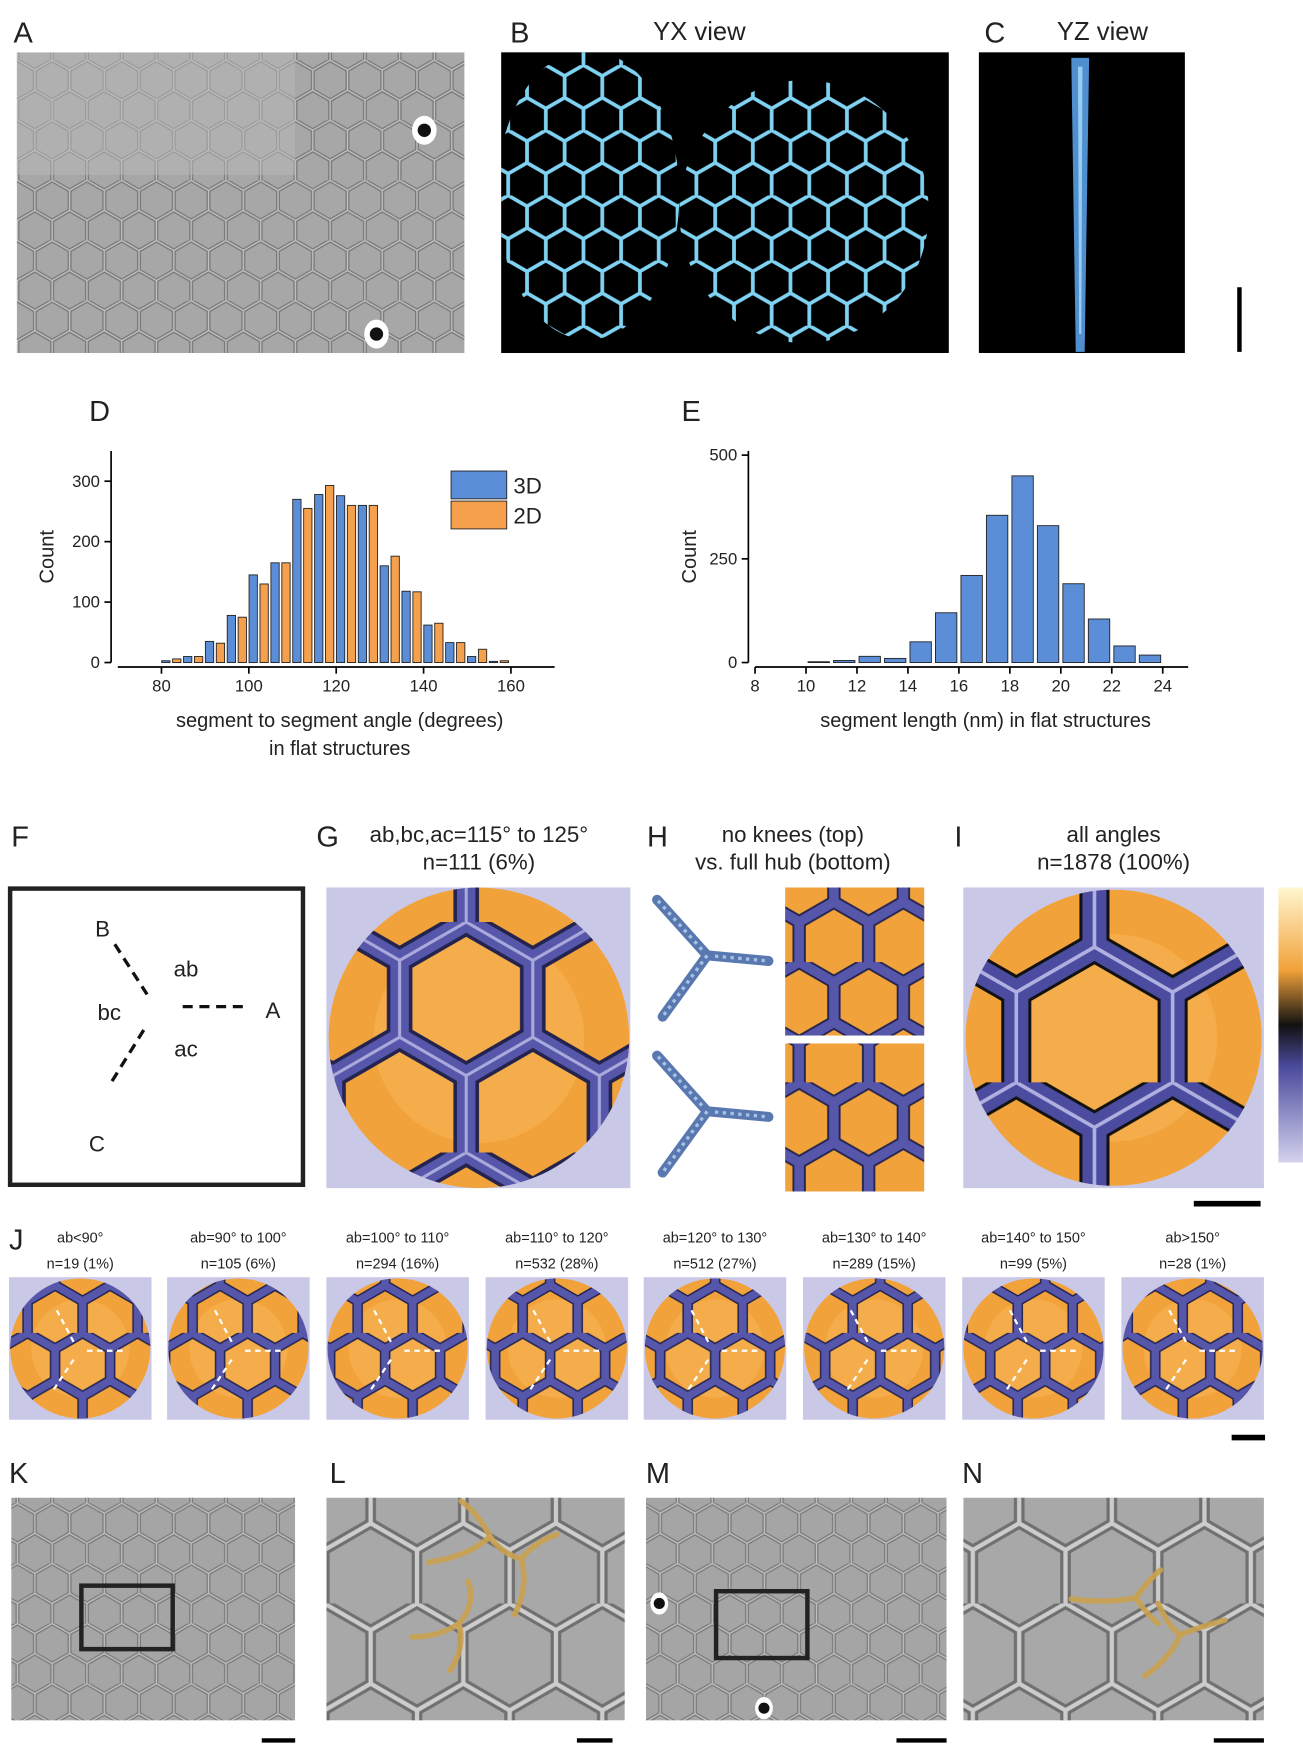  What do you see at coordinates (109, 1012) in the screenshot?
I see `diagram-label: bc` at bounding box center [109, 1012].